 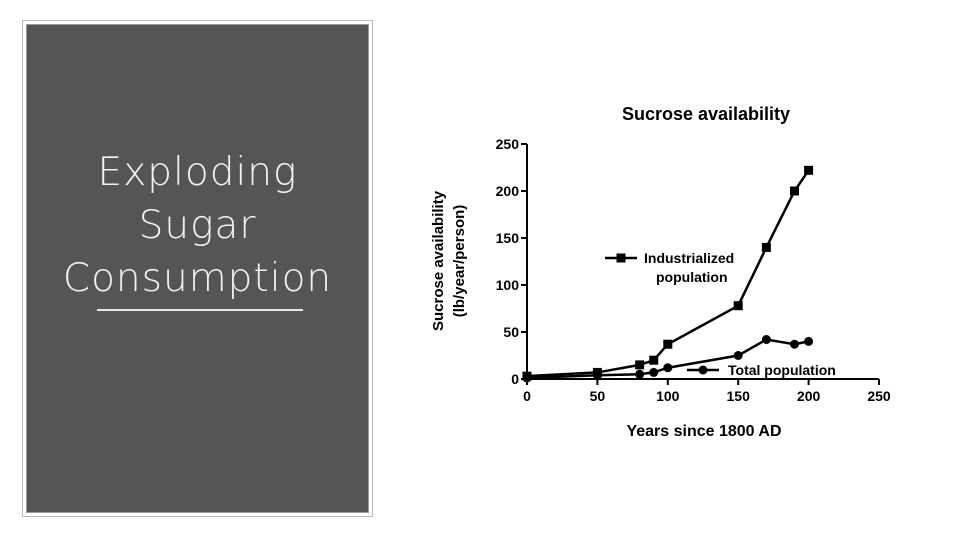 What do you see at coordinates (438, 260) in the screenshot?
I see `y-axis-label-line-1: Sucrose availability` at bounding box center [438, 260].